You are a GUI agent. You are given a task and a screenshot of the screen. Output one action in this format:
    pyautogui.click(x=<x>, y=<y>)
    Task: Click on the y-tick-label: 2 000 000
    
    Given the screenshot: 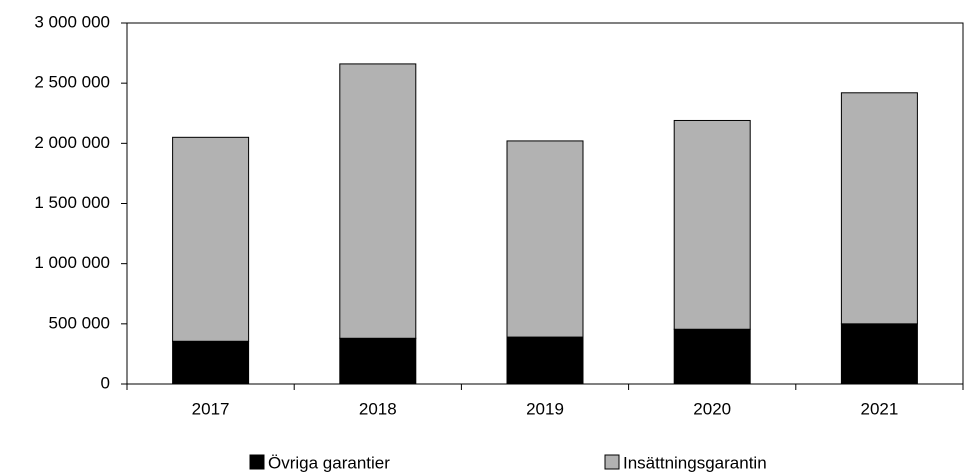 What is the action you would take?
    pyautogui.click(x=72, y=142)
    